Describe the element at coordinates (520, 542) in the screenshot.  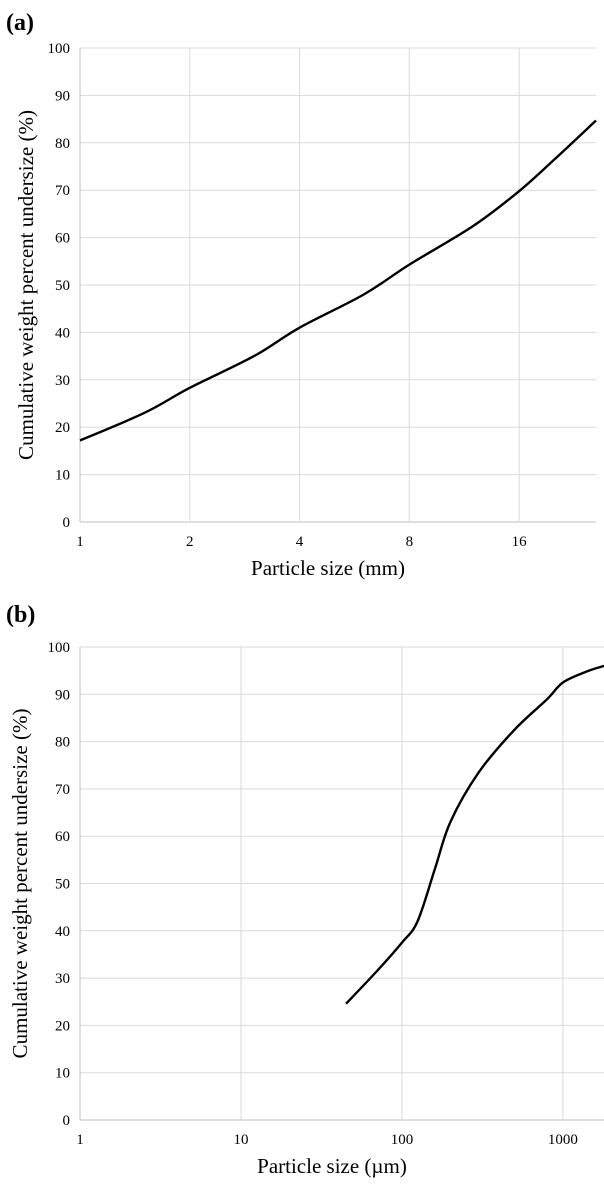
I see `x-tick-label: 16` at that location.